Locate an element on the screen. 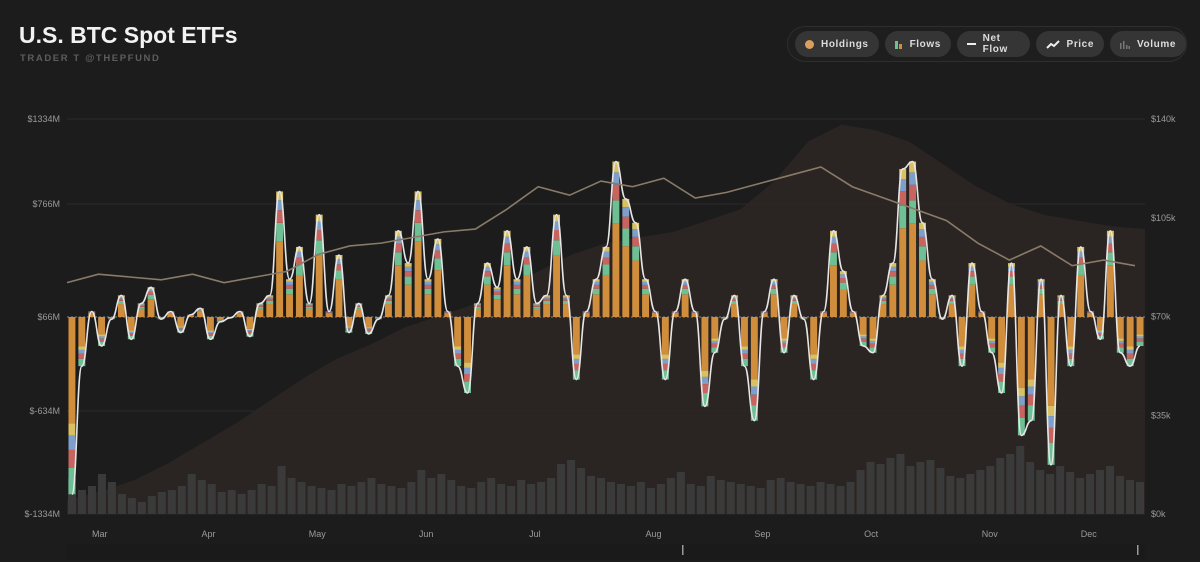 The width and height of the screenshot is (1200, 562). legend-label: Holdings is located at coordinates (845, 44).